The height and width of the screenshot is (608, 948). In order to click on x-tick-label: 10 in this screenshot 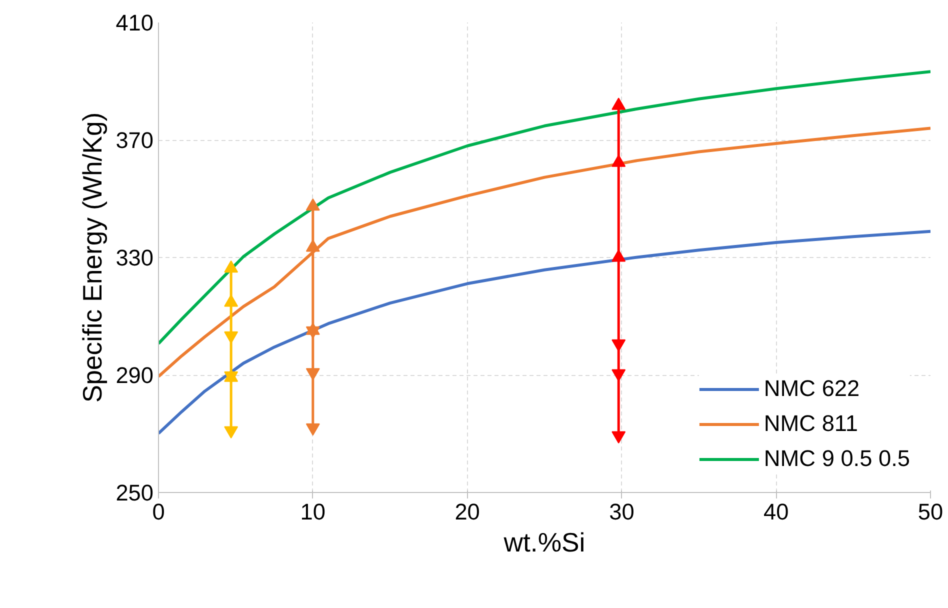, I will do `click(313, 511)`.